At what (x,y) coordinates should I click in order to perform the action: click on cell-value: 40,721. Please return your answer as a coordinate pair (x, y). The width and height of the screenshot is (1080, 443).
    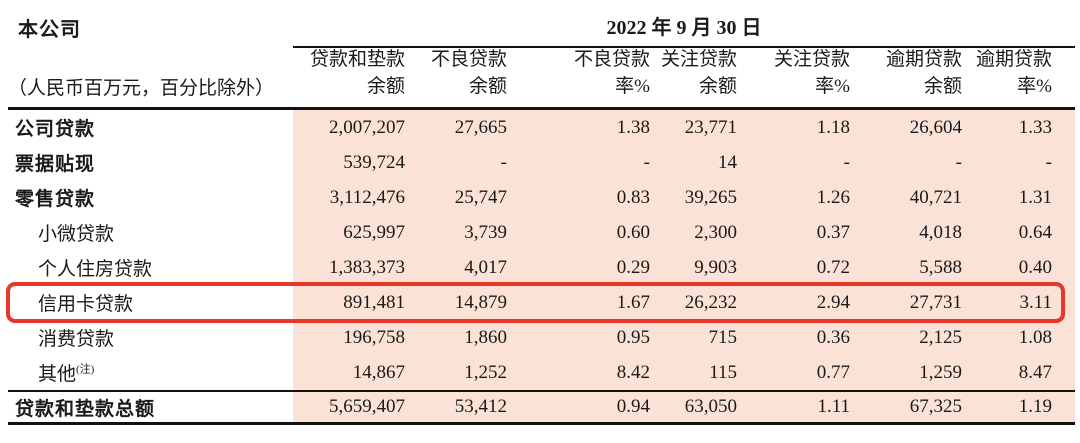
    Looking at the image, I should click on (906, 197).